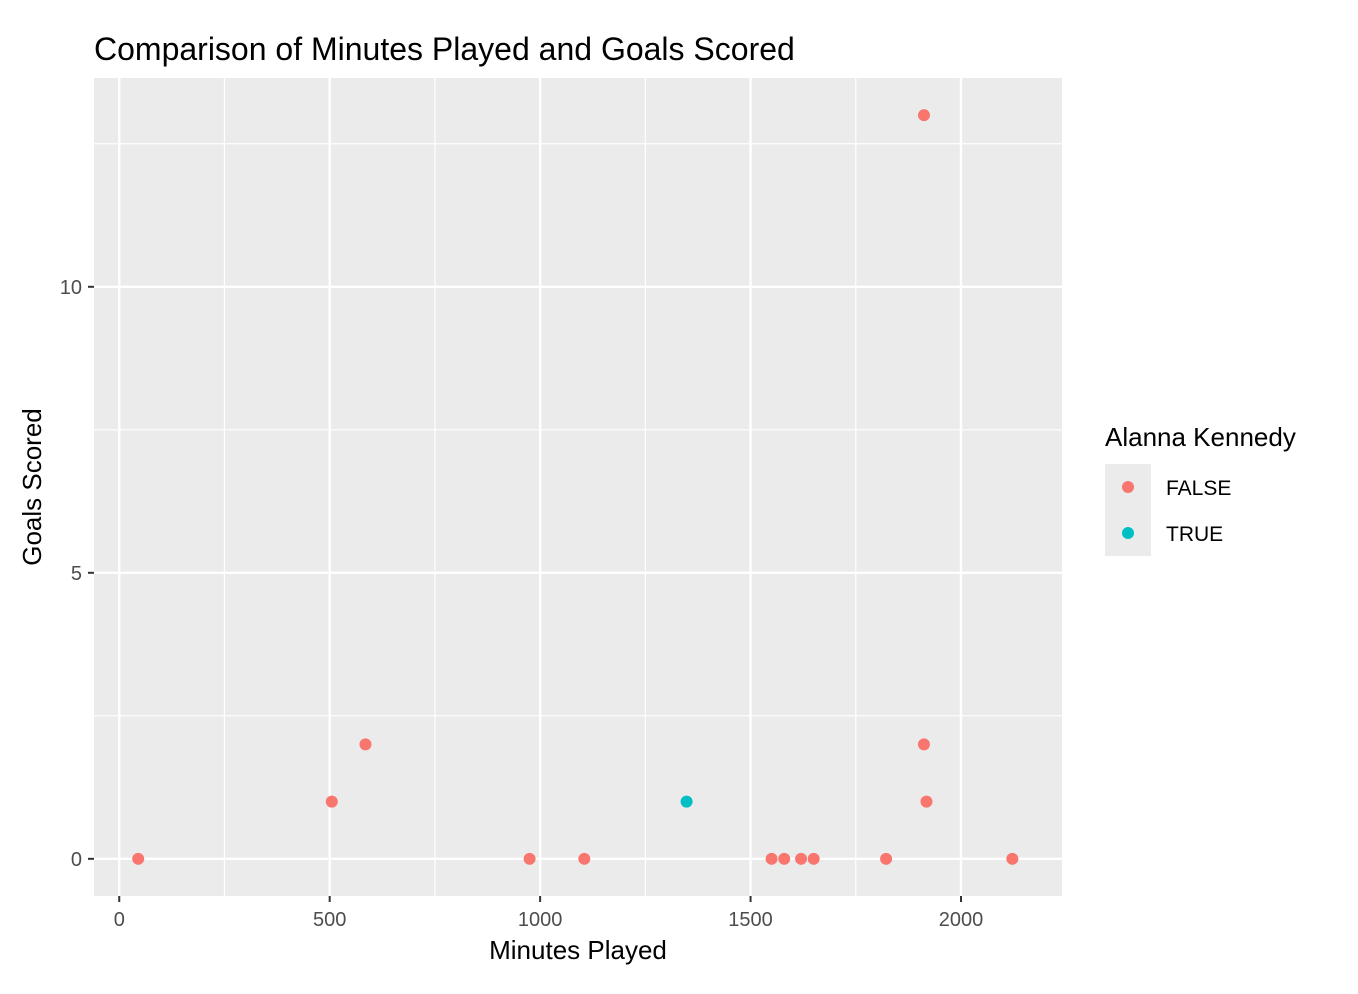 Image resolution: width=1358 pixels, height=994 pixels. Describe the element at coordinates (32, 487) in the screenshot. I see `y-axis-title: Goals Scored` at that location.